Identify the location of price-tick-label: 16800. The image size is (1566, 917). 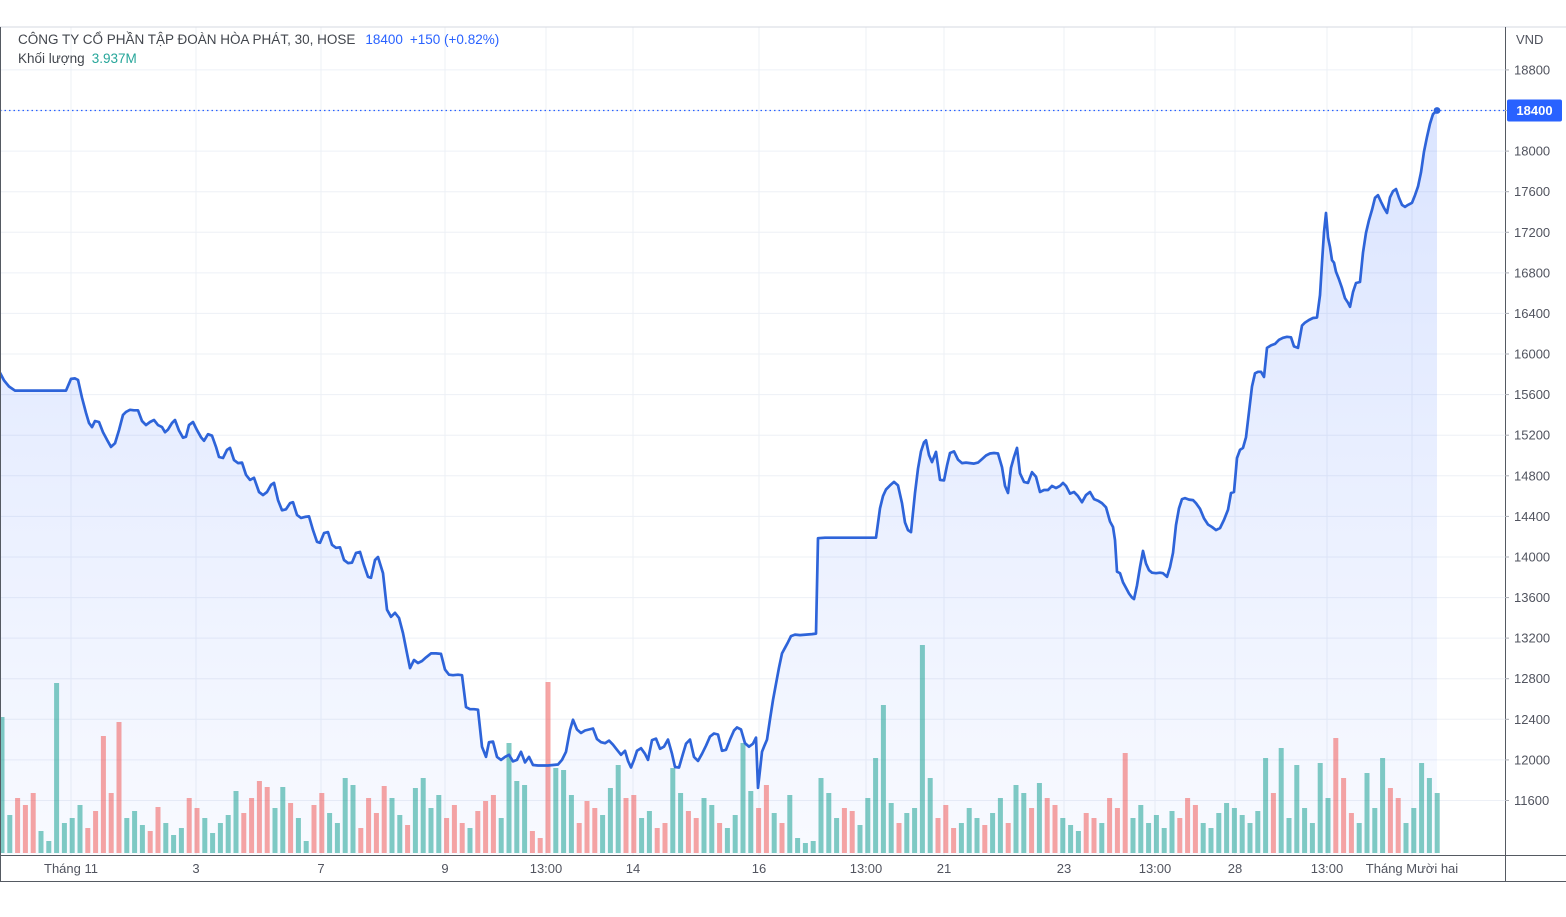
(1532, 272).